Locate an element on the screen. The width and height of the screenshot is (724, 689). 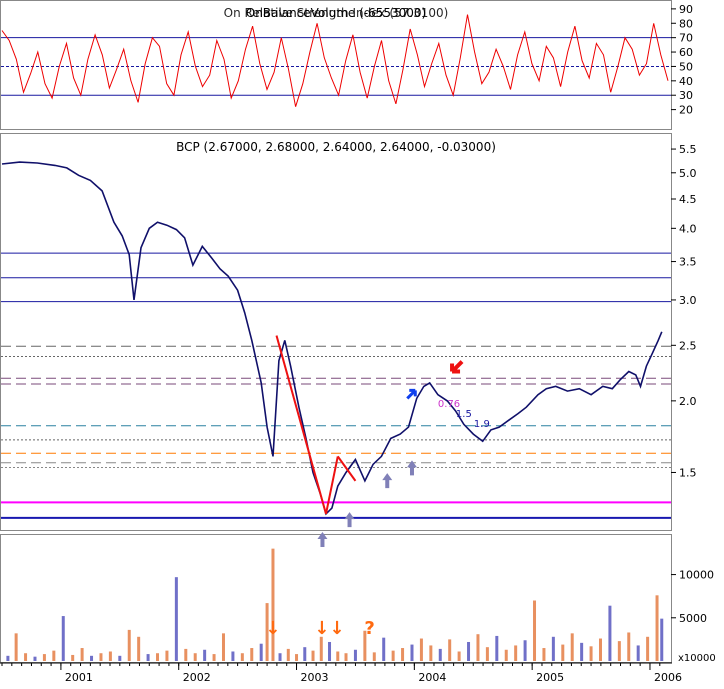
price-annotation: 1.9 is located at coordinates (482, 424).